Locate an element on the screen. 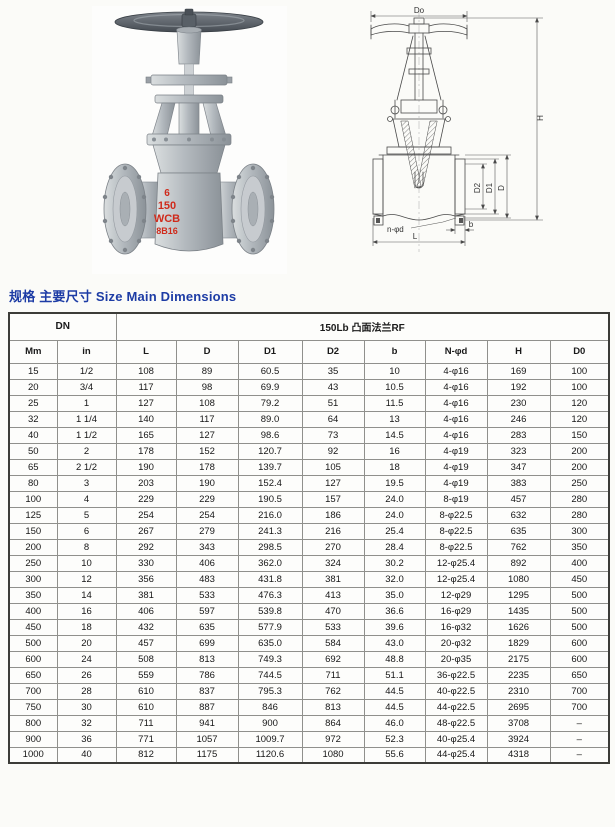 The height and width of the screenshot is (827, 615). table-row: 50 2 178 152 120.7 92 16 4-φ19 323 200 is located at coordinates (309, 451).